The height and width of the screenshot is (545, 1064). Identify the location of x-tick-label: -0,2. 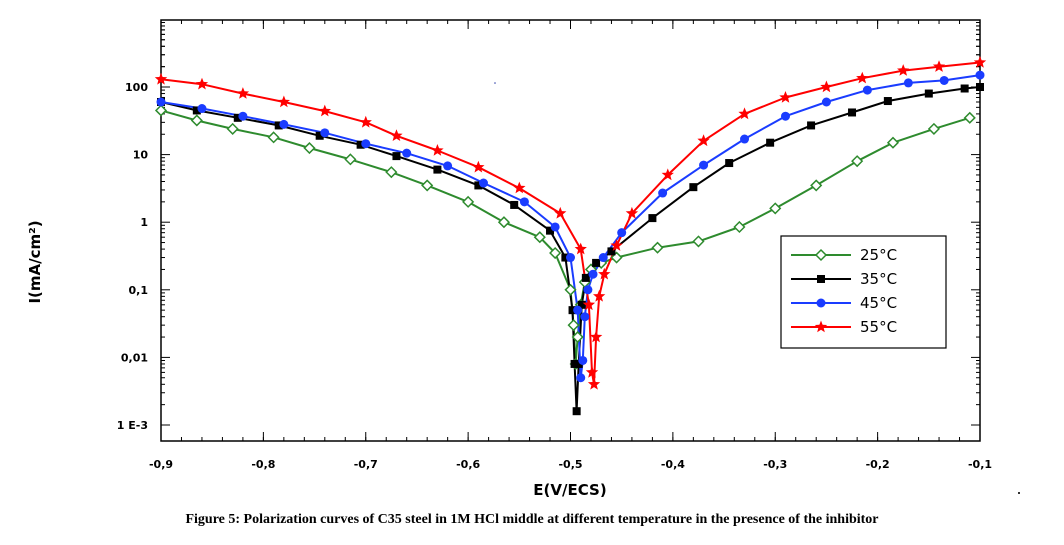
(878, 464).